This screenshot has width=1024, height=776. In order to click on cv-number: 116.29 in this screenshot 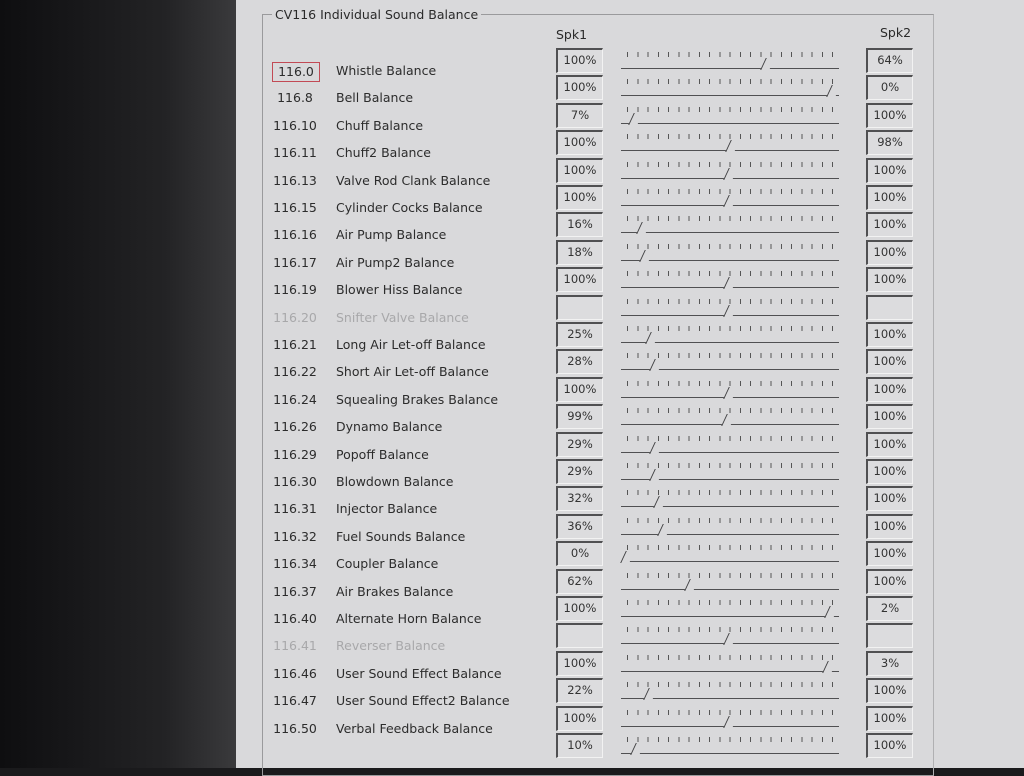, I will do `click(295, 454)`.